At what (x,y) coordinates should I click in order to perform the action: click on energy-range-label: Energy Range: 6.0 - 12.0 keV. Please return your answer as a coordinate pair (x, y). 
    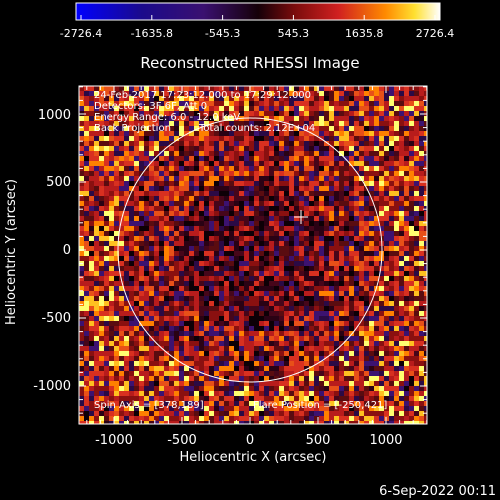
    Looking at the image, I should click on (167, 117).